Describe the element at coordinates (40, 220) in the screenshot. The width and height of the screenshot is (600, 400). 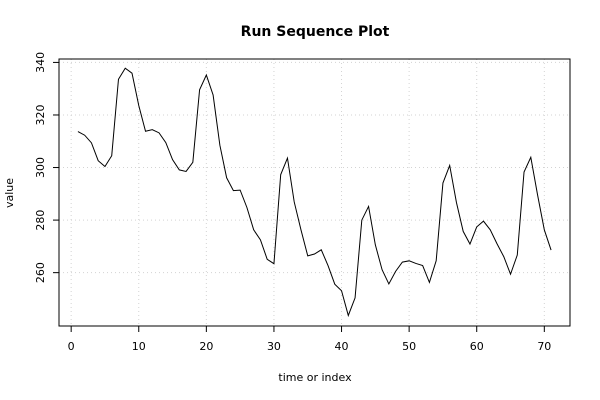
I see `y-tick-label: 280` at that location.